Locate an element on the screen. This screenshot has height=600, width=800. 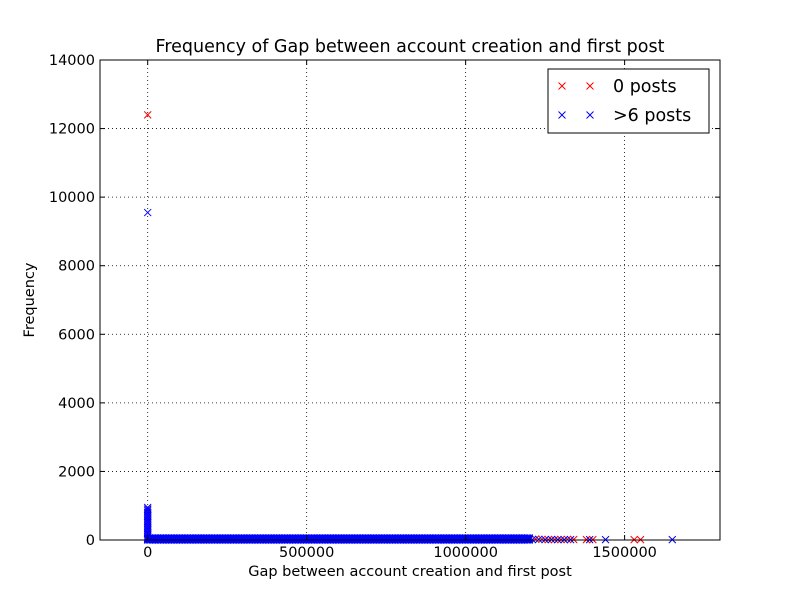
y-axis-label: Frequency is located at coordinates (30, 299).